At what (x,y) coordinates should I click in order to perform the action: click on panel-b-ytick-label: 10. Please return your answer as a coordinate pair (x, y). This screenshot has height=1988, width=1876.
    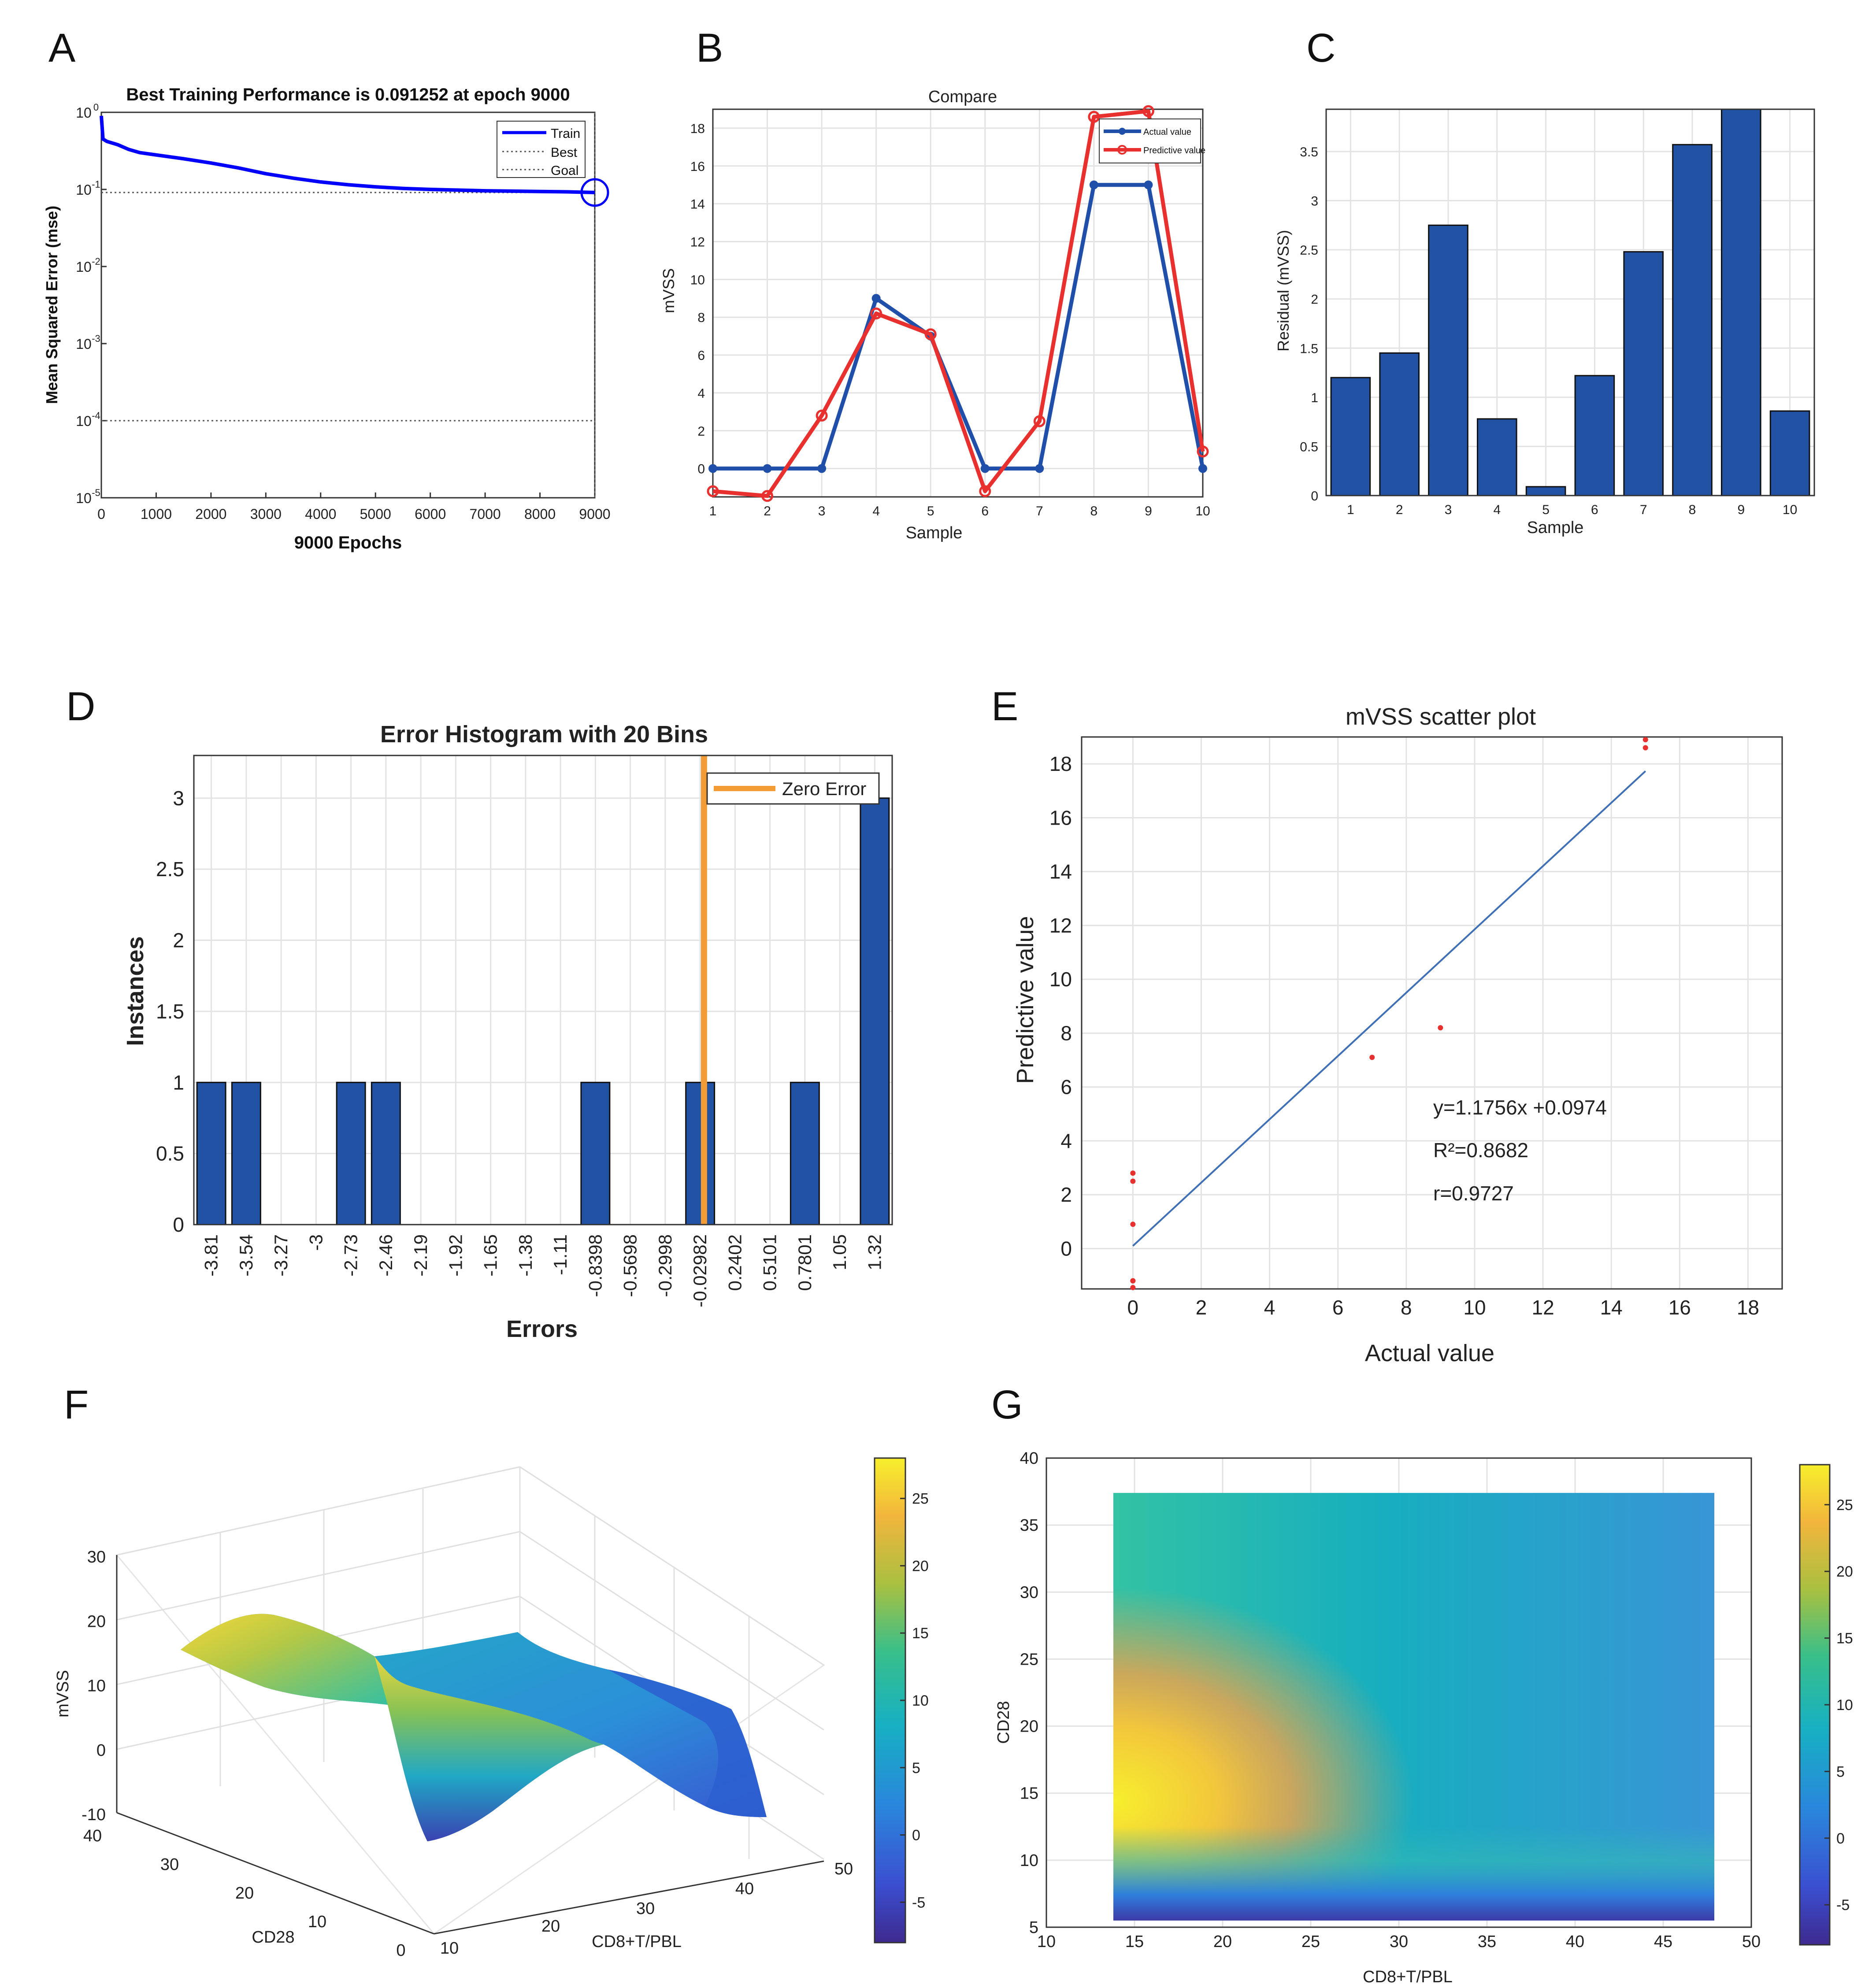
    Looking at the image, I should click on (697, 280).